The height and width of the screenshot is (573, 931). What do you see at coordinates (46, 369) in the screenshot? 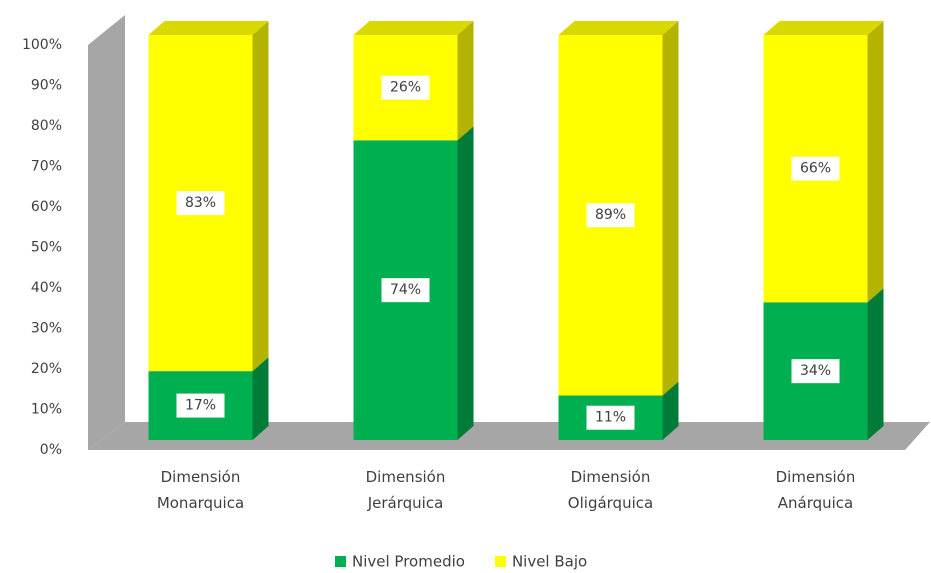
I see `y-tick-label: 20%` at bounding box center [46, 369].